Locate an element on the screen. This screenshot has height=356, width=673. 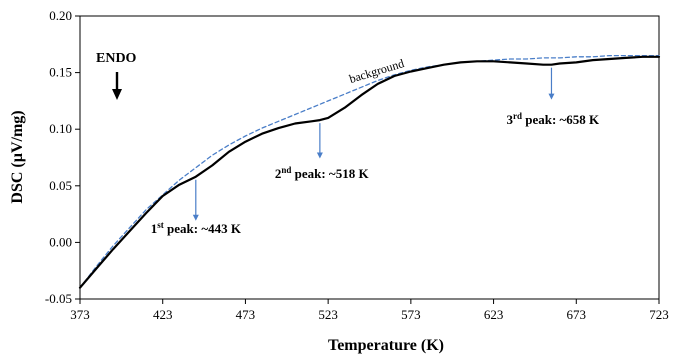
x-axis-ticks: 373 423 473 523 573 623 673 723 is located at coordinates (369, 310).